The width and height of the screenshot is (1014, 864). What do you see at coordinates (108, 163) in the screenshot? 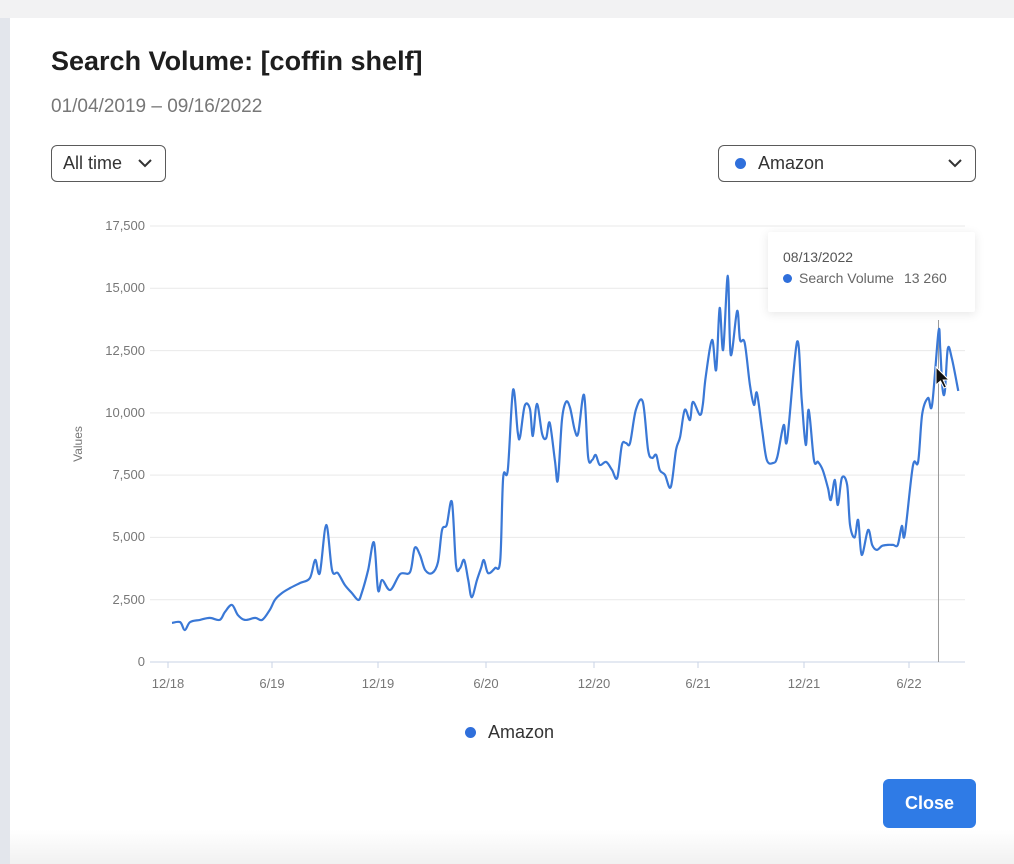
I see `time-range-dropdown: All time` at bounding box center [108, 163].